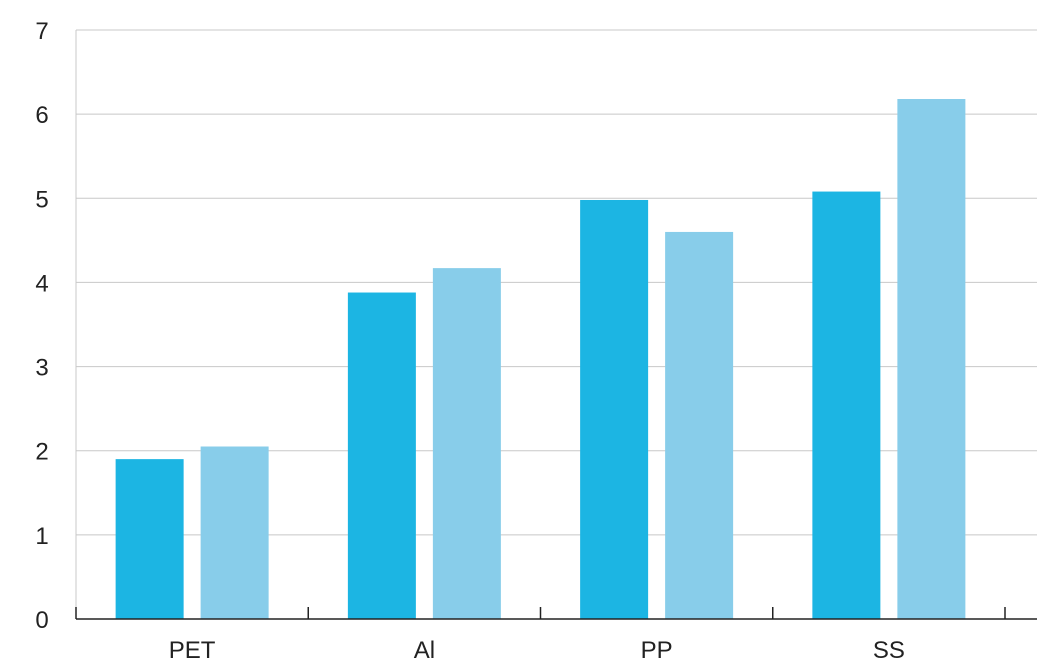  I want to click on y-tick-label: 3, so click(41, 368).